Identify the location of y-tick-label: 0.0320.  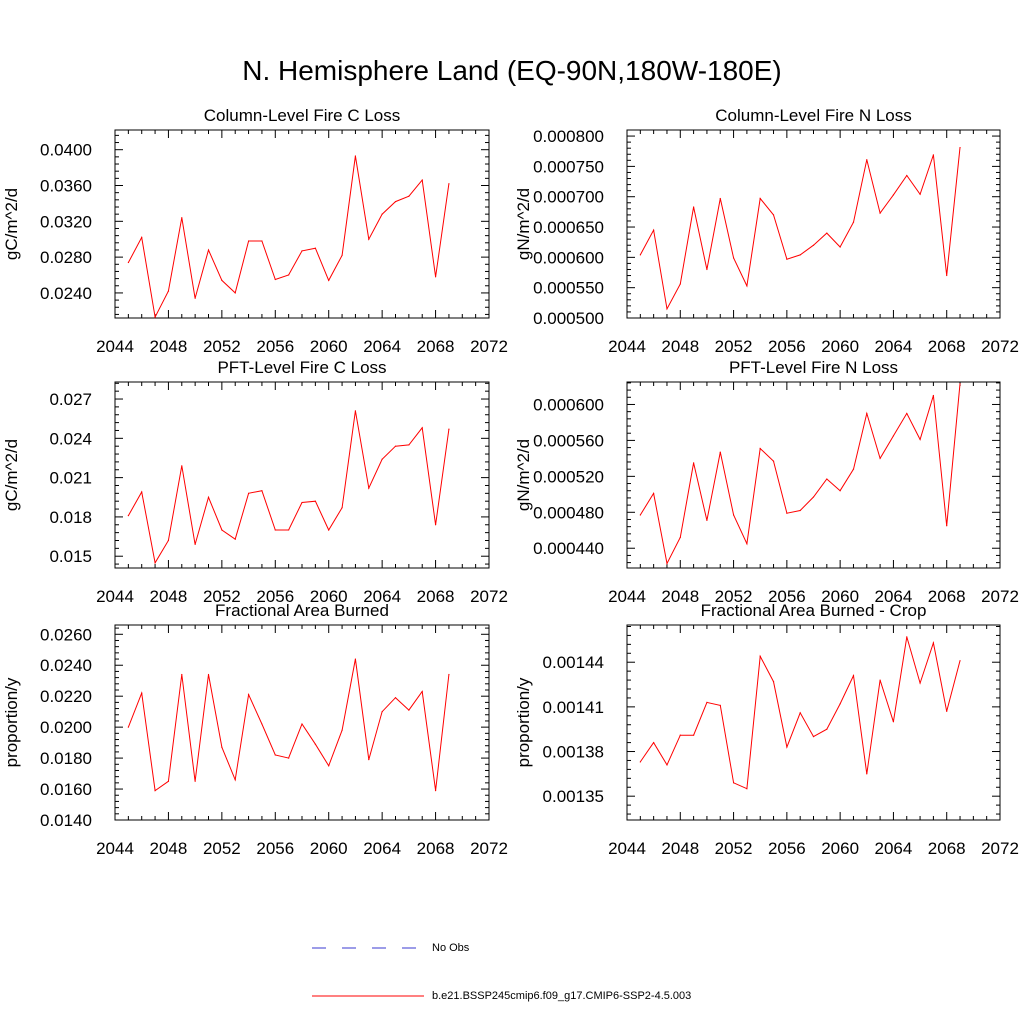
(66, 221).